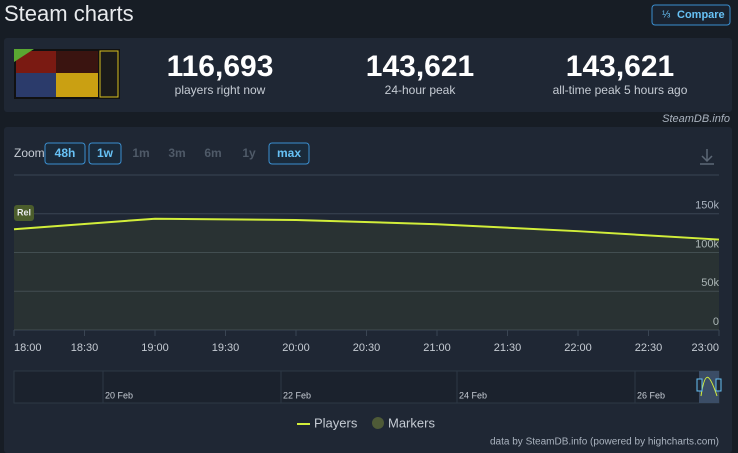  I want to click on image-ribbon, so click(24, 55).